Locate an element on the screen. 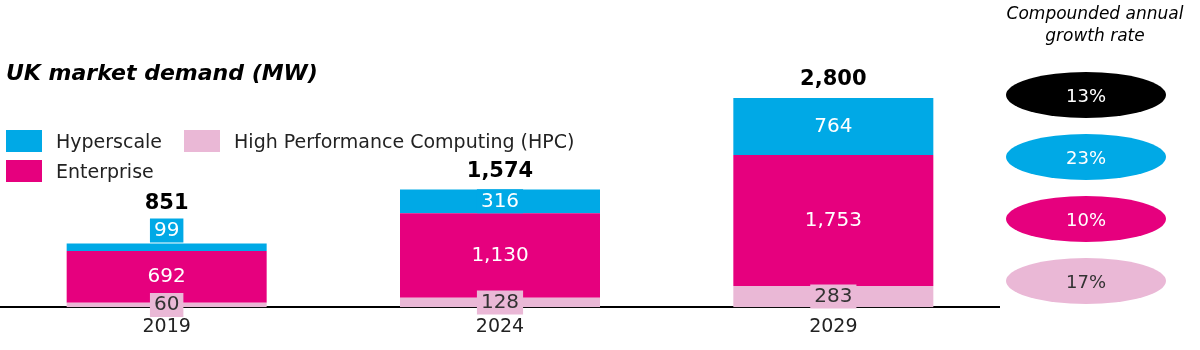 The image size is (1200, 350). x-tick-label: 2029 is located at coordinates (833, 324).